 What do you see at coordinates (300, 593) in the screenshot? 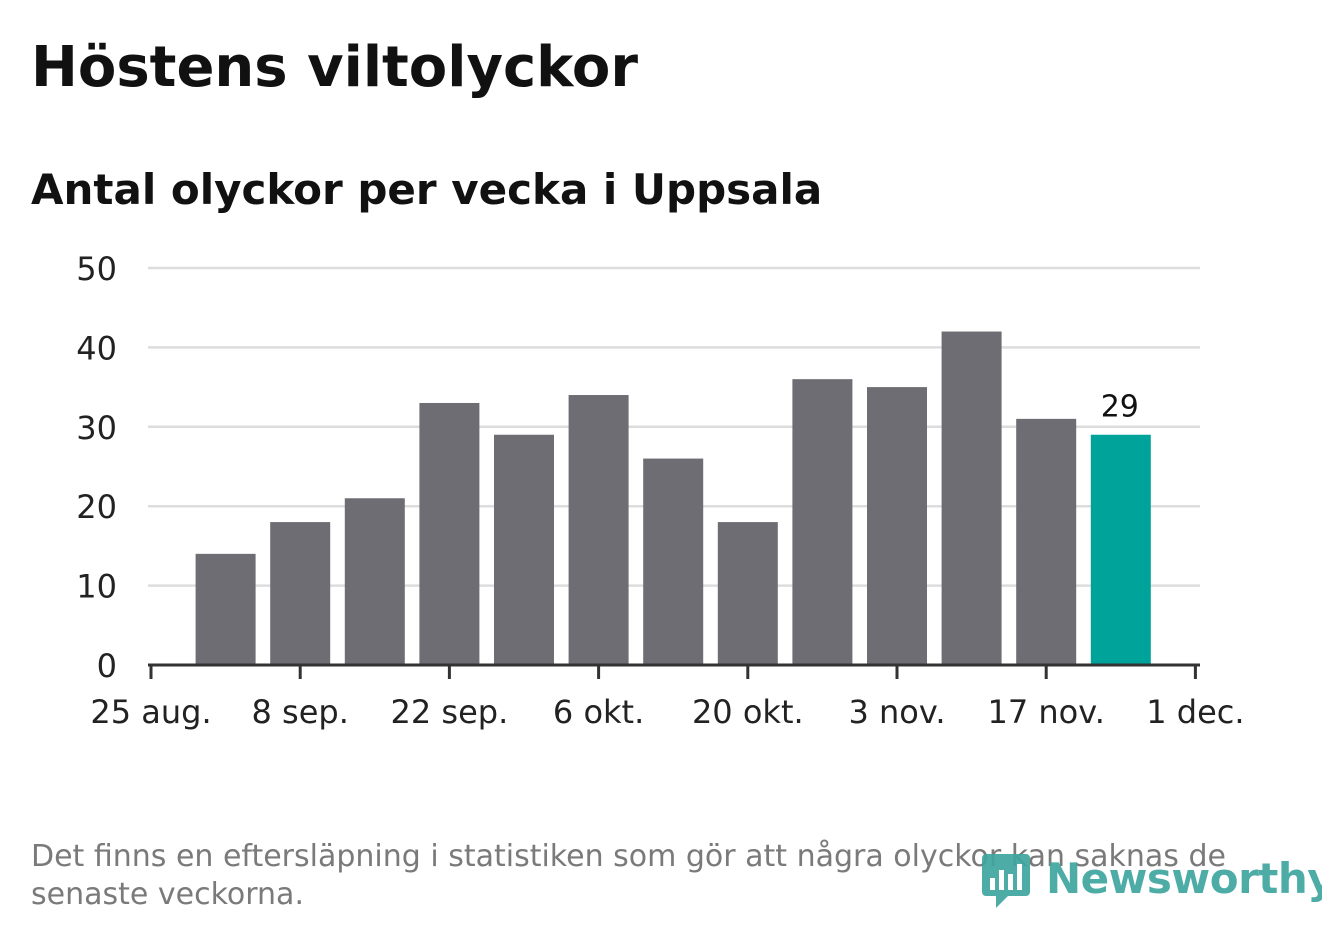
I see `bar-v37` at bounding box center [300, 593].